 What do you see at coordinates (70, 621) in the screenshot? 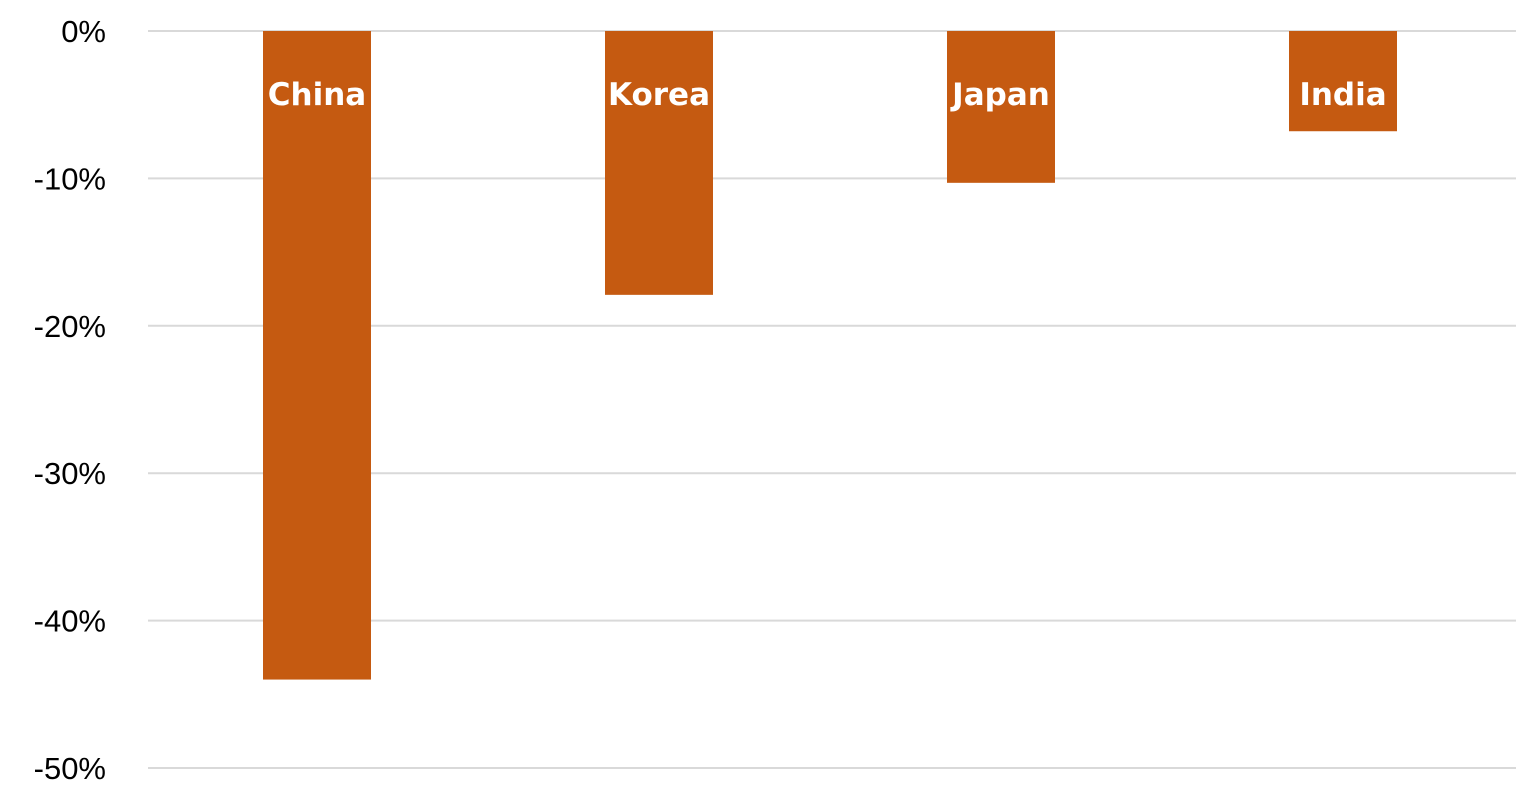
I see `y-tick-label: -40%` at bounding box center [70, 621].